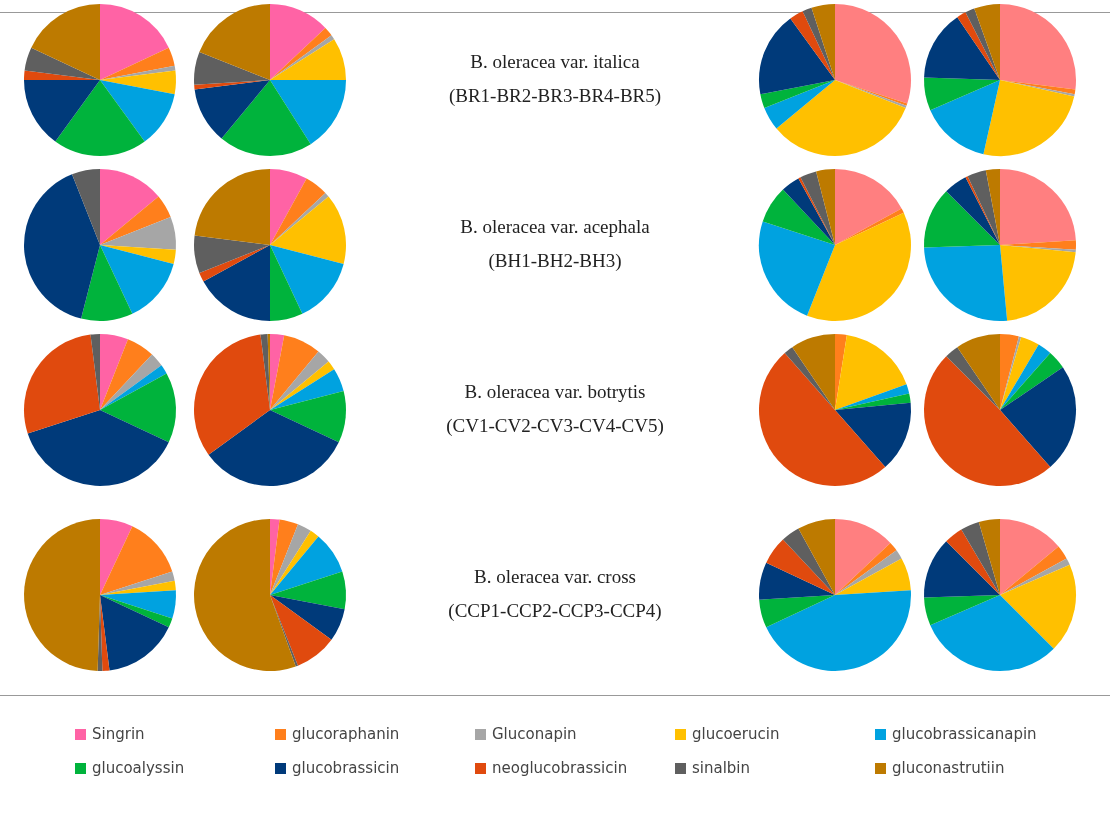 The height and width of the screenshot is (817, 1110). What do you see at coordinates (555, 426) in the screenshot?
I see `text: (CV1-CV2-CV3-CV4-CV5)` at bounding box center [555, 426].